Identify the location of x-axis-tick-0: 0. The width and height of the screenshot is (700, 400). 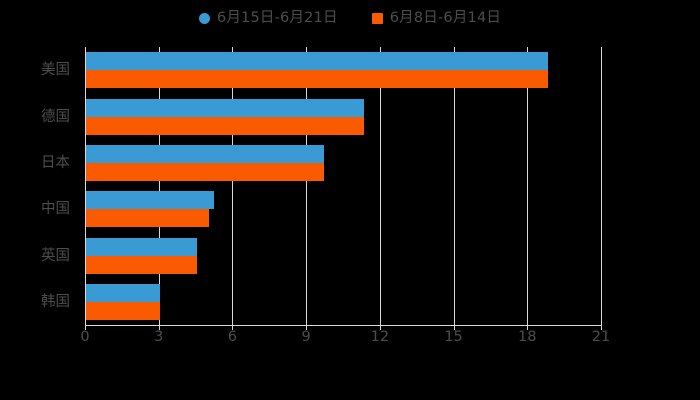
(85, 337).